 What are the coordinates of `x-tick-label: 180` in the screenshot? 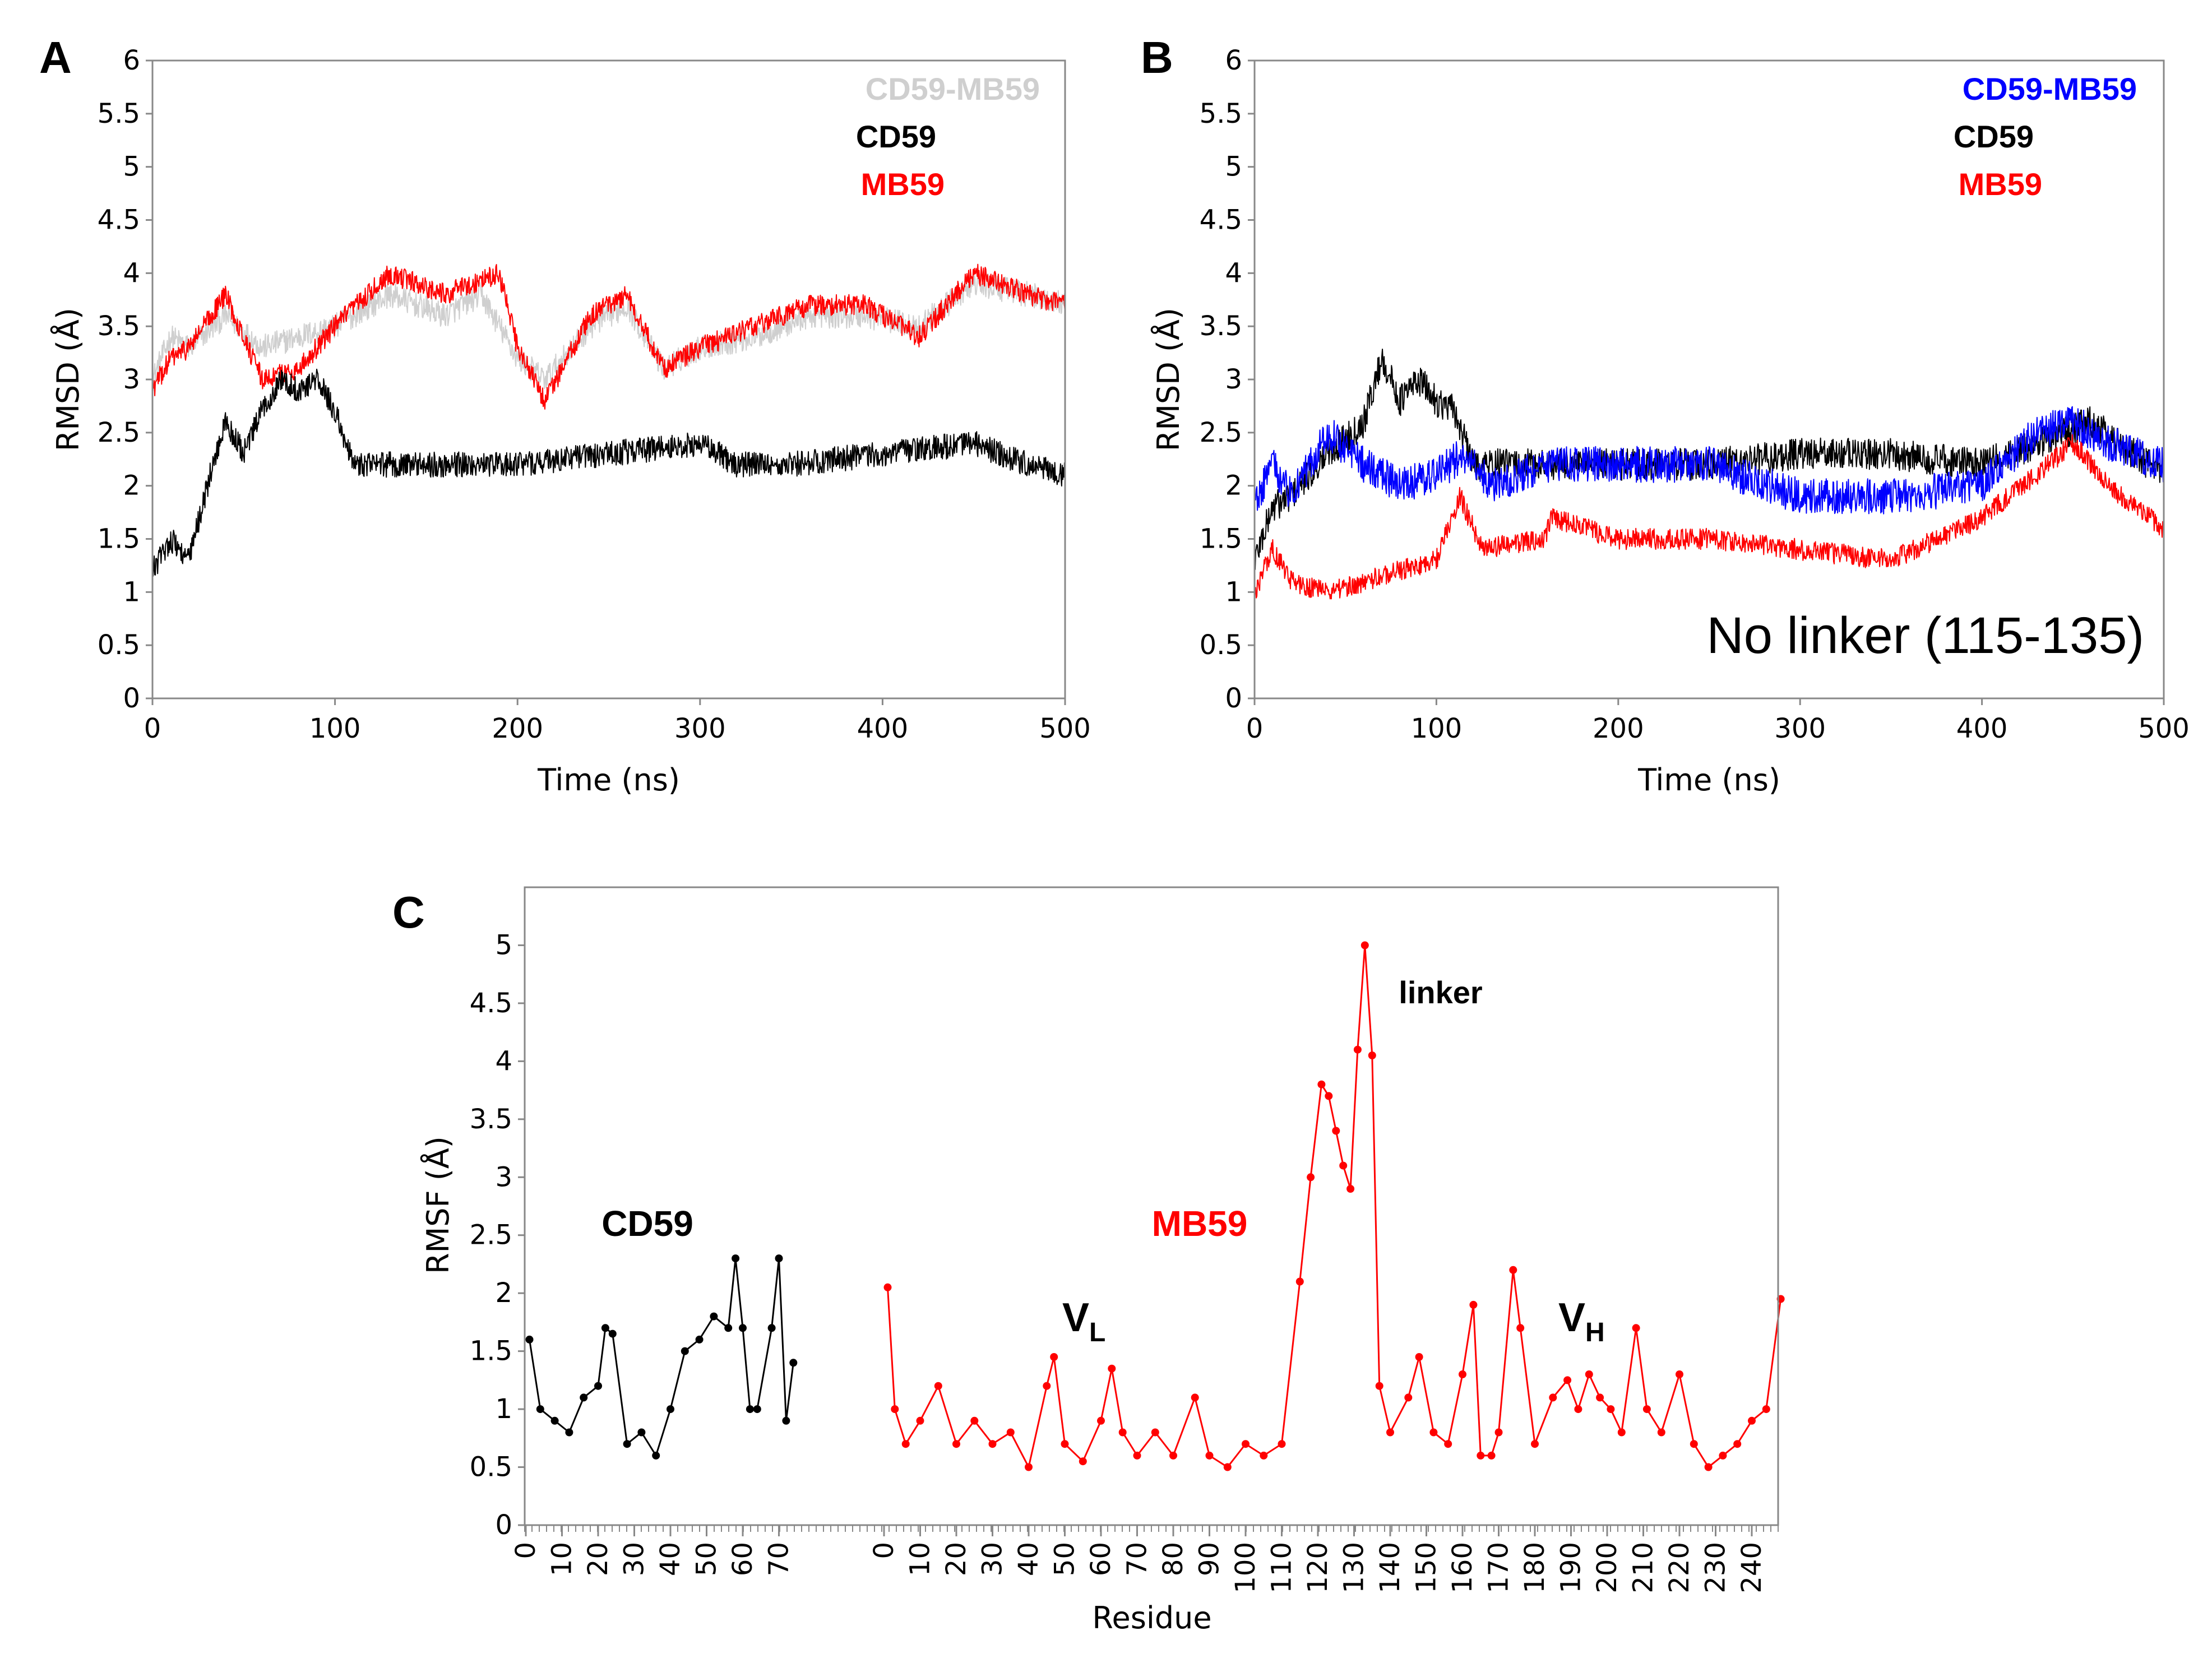 It's located at (1535, 1568).